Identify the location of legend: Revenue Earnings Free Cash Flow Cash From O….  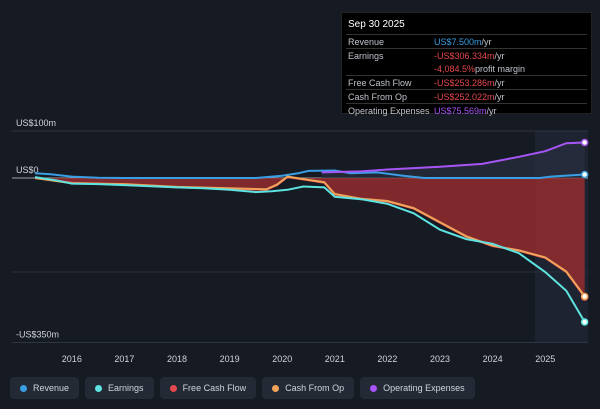
(242, 388).